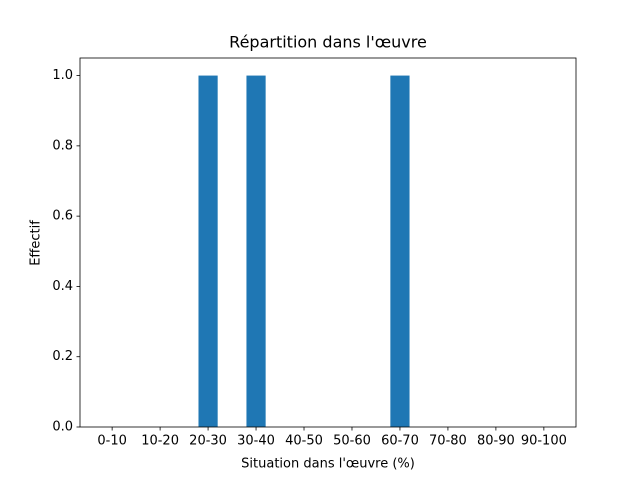  What do you see at coordinates (62, 427) in the screenshot?
I see `y-tick-label: 0.0` at bounding box center [62, 427].